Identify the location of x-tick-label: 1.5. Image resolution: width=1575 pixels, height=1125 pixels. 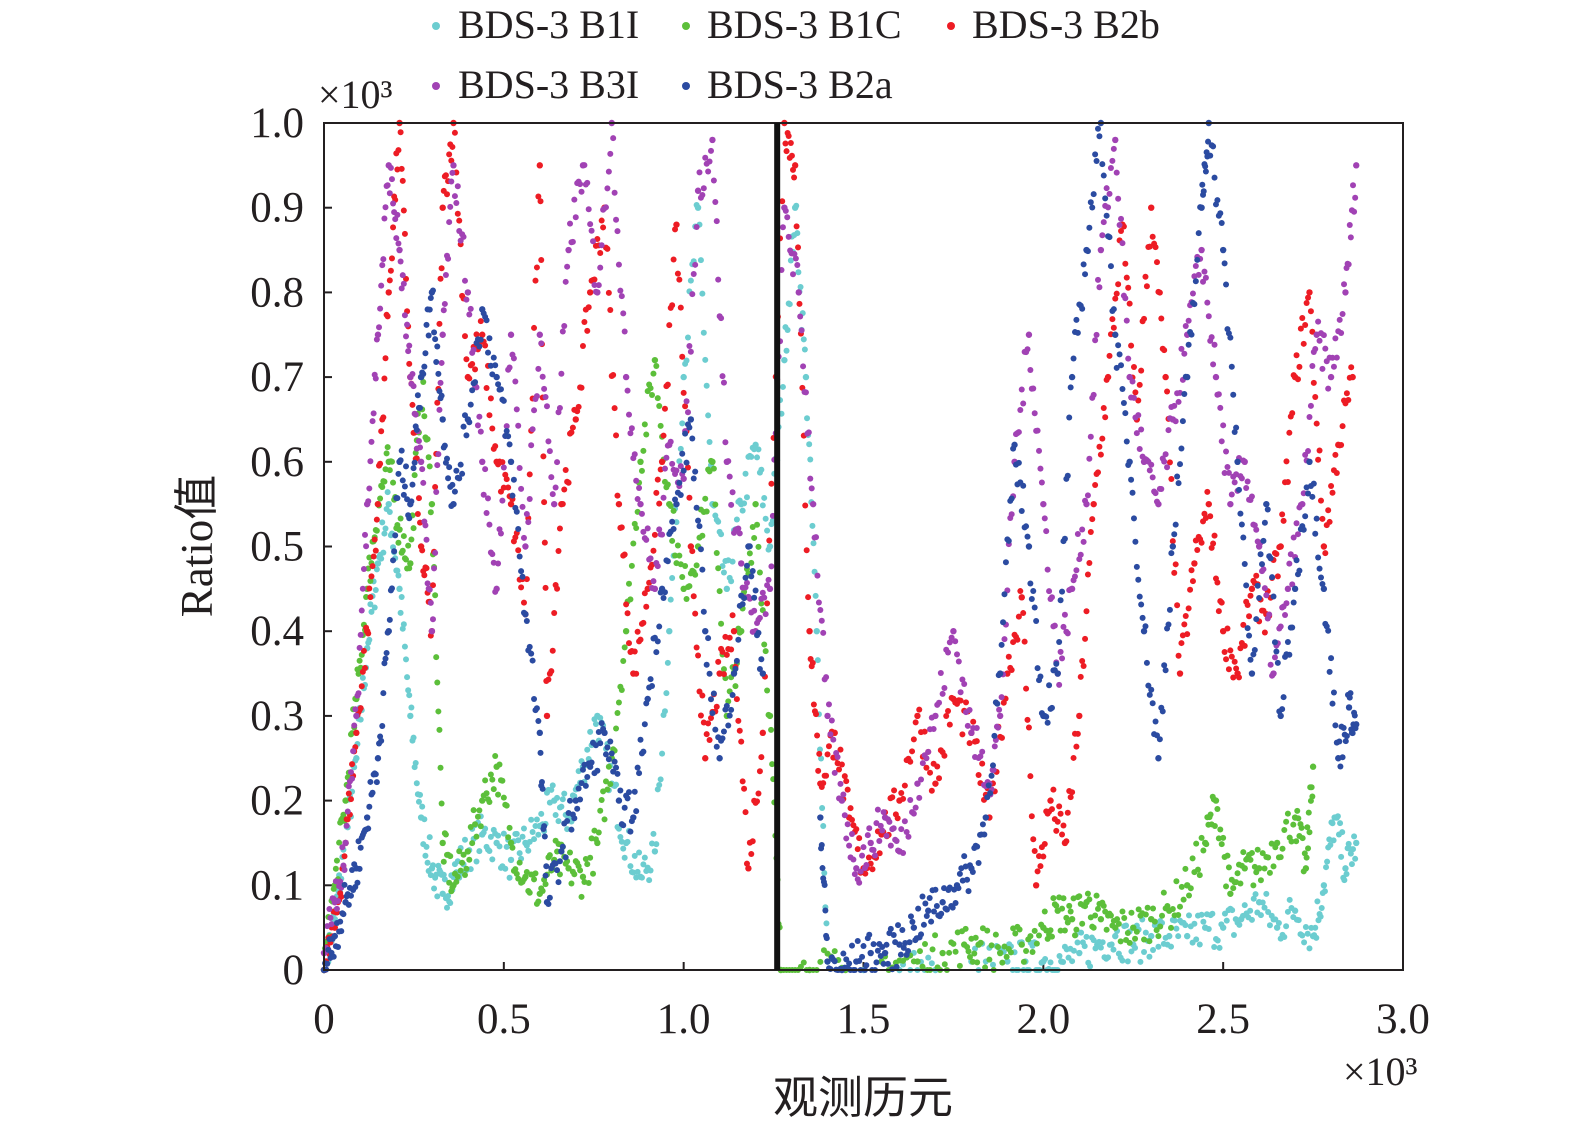
(864, 1019).